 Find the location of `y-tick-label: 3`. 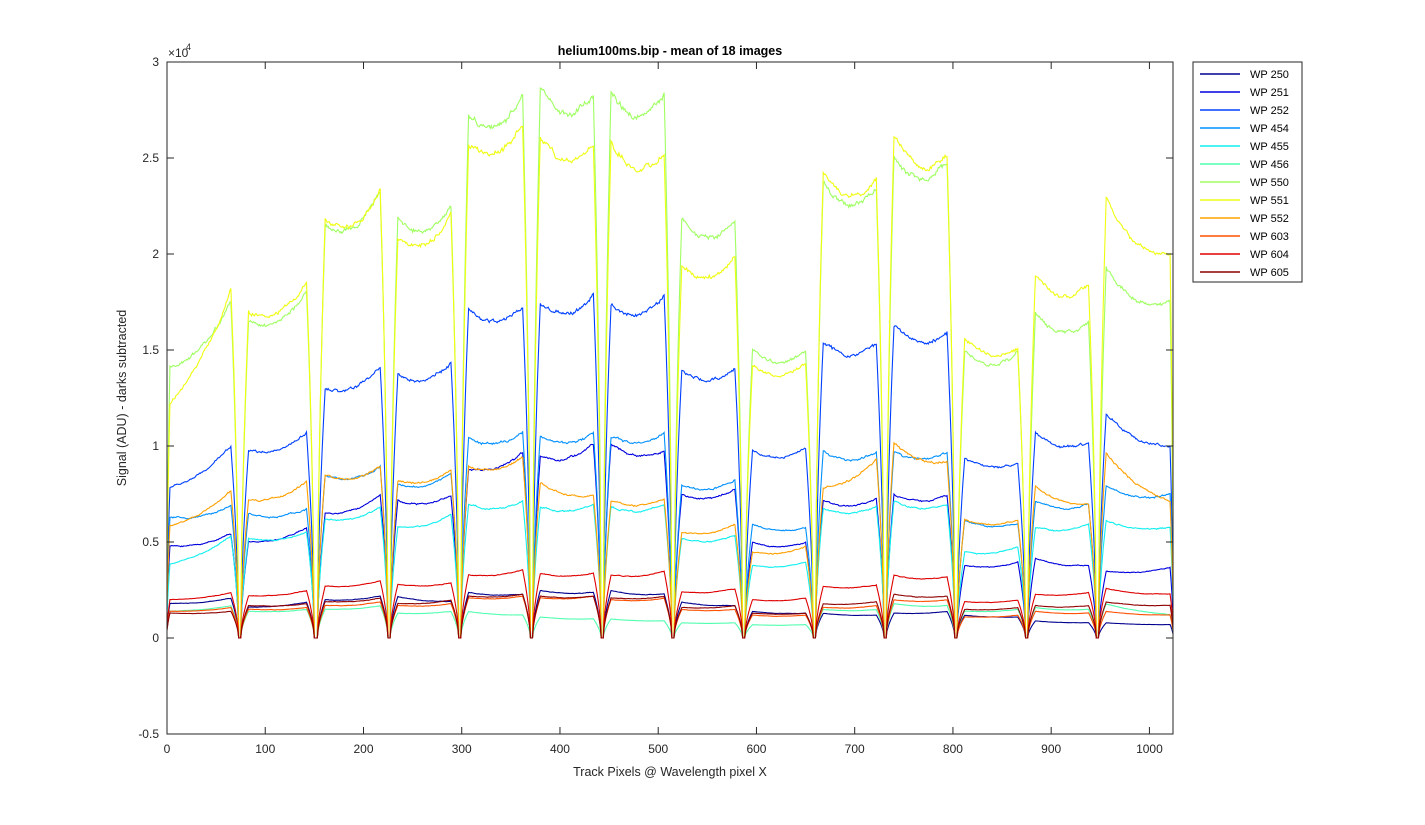

y-tick-label: 3 is located at coordinates (155, 62).